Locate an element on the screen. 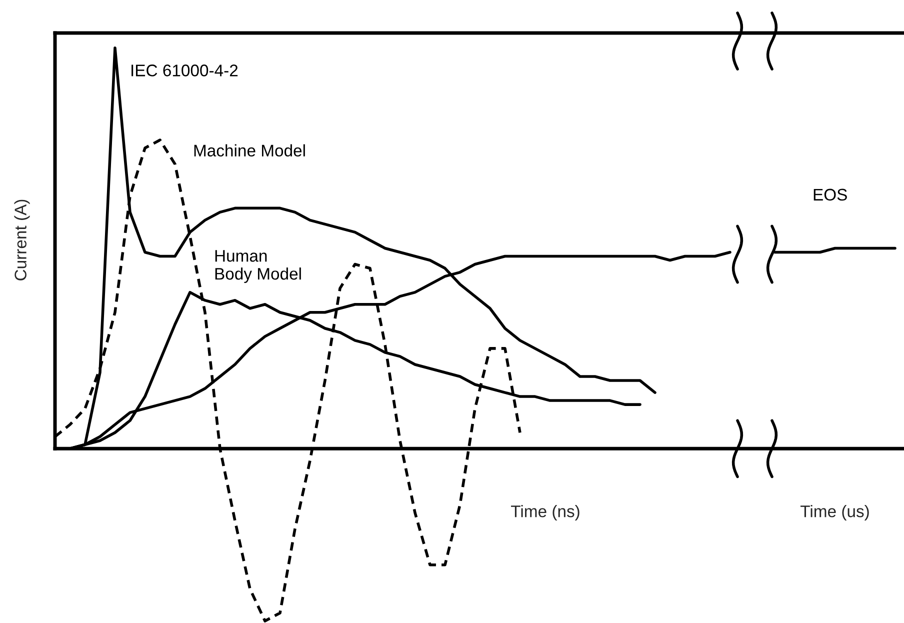 This screenshot has height=623, width=904. text: EOS is located at coordinates (830, 194).